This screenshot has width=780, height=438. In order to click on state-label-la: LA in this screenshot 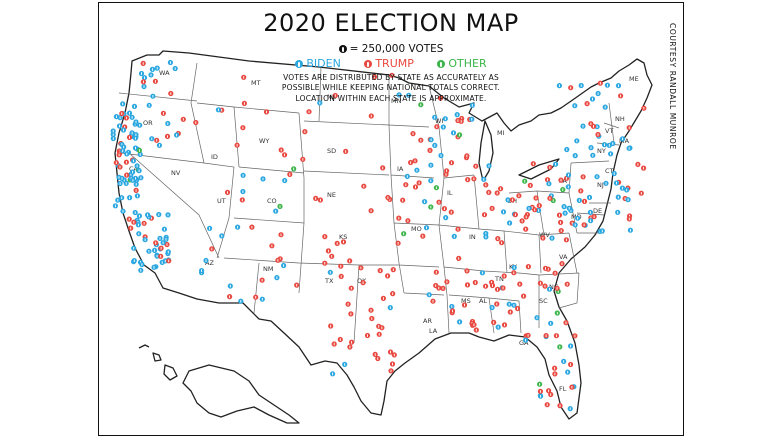, I will do `click(433, 331)`.